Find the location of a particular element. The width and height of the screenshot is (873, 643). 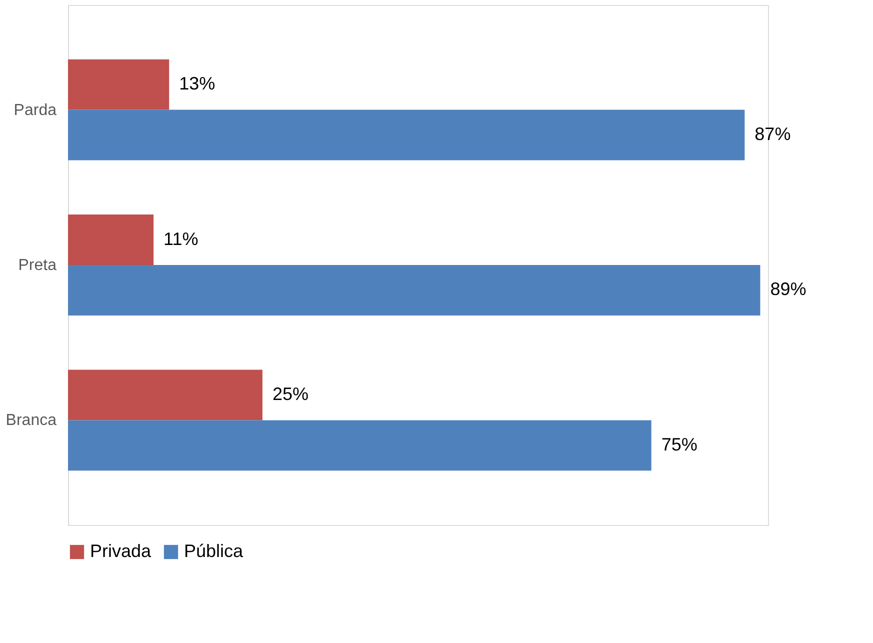

legend-label: Pública is located at coordinates (214, 551).